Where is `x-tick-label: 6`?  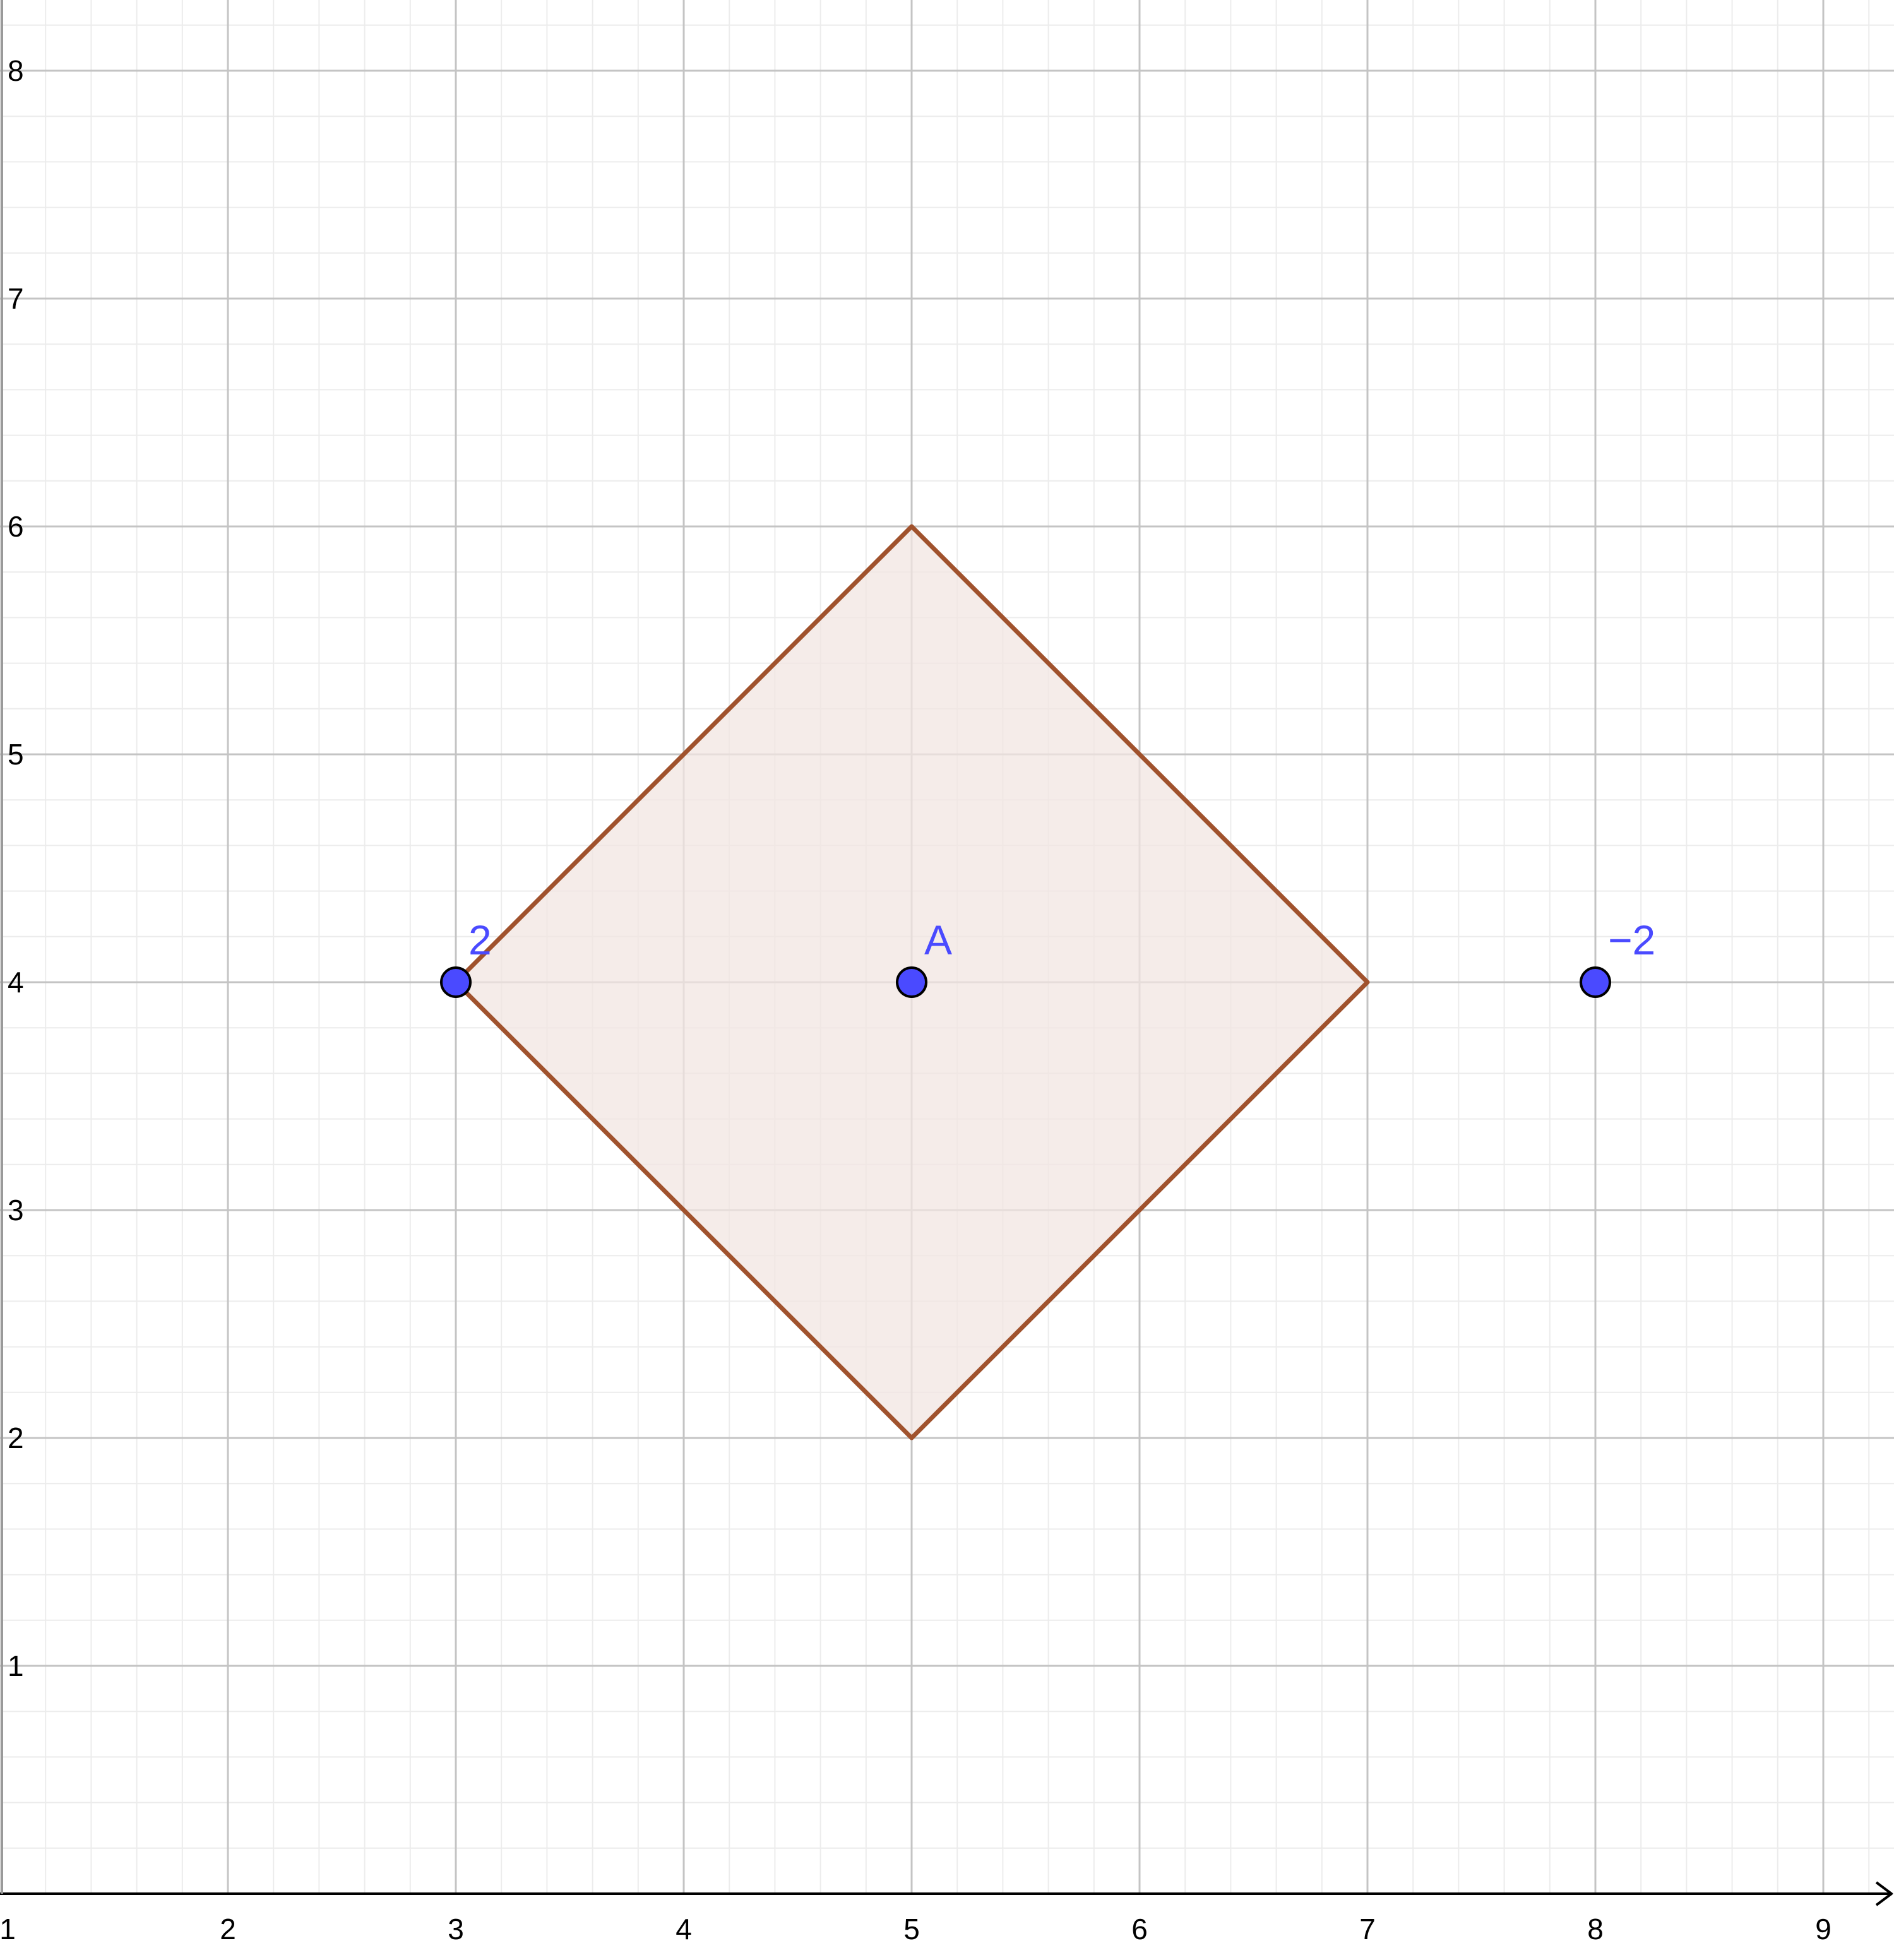 x-tick-label: 6 is located at coordinates (1139, 1929).